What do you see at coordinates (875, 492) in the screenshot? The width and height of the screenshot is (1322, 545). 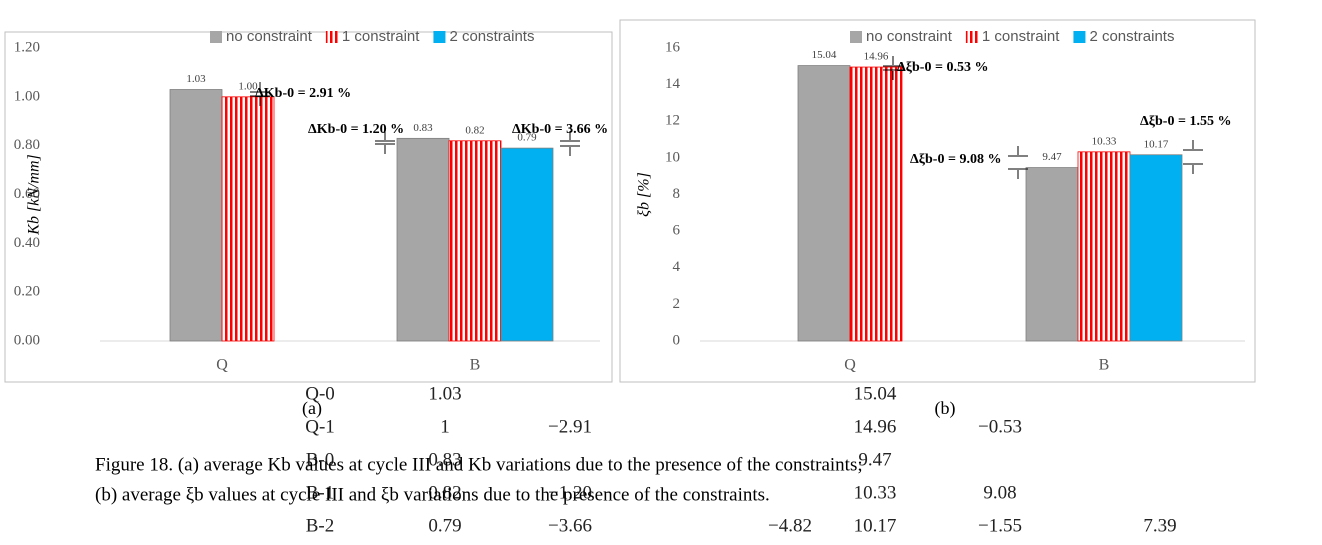 I see `table-cell: 10.33` at bounding box center [875, 492].